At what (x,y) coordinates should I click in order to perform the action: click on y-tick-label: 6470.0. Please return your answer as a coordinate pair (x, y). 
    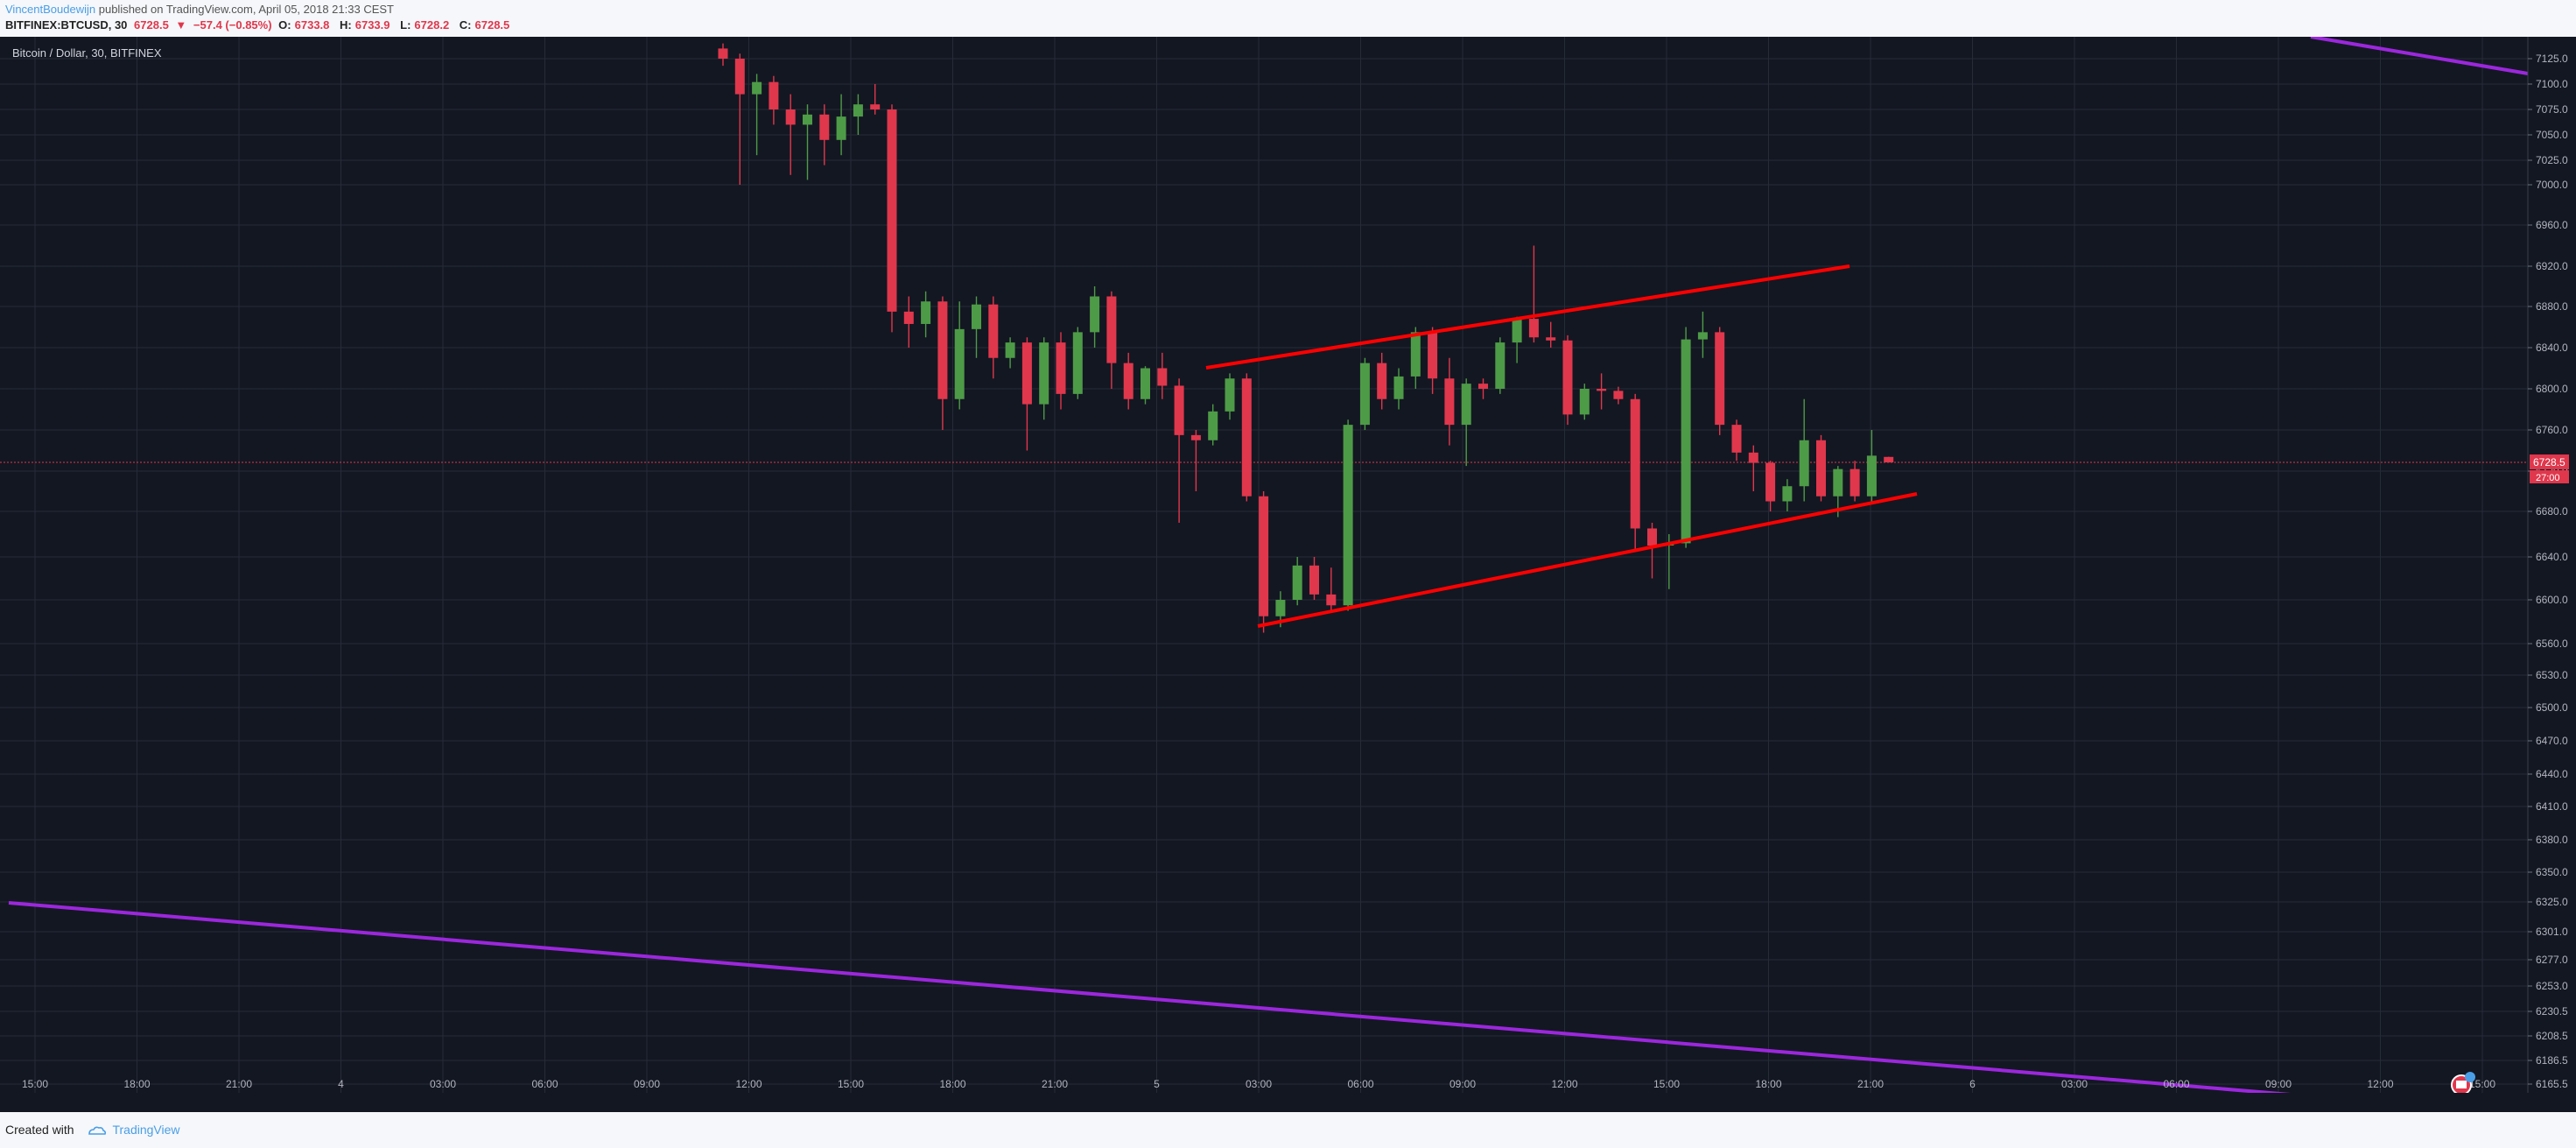
    Looking at the image, I should click on (2552, 741).